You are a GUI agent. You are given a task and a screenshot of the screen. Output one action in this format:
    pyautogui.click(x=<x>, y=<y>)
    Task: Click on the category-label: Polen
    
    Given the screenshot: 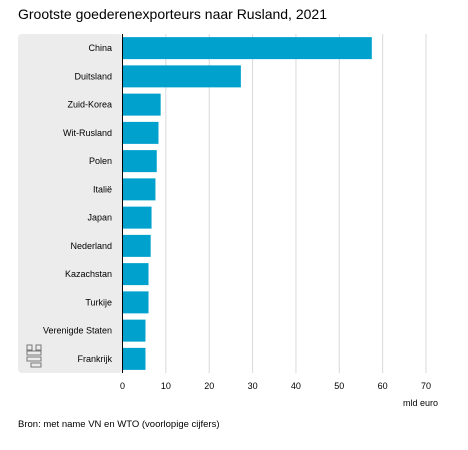 What is the action you would take?
    pyautogui.click(x=100, y=161)
    